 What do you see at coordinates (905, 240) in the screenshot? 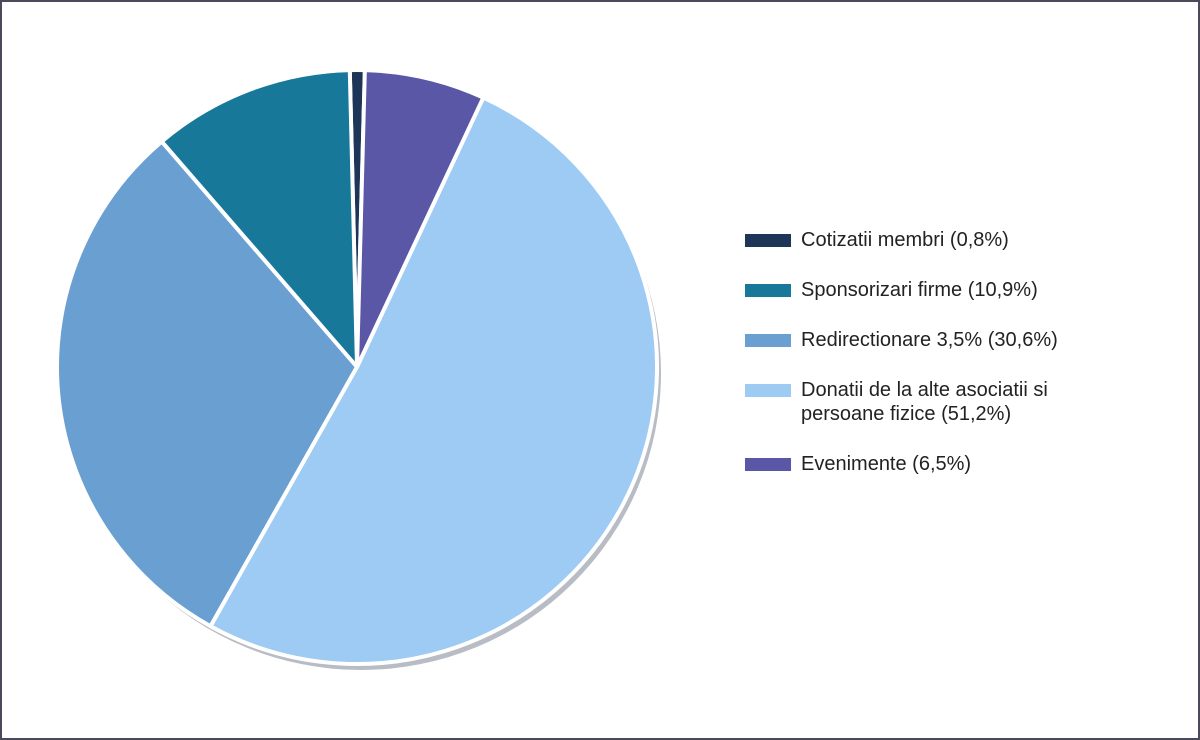
I see `legend-label: Cotizatii membri (0,8%)` at bounding box center [905, 240].